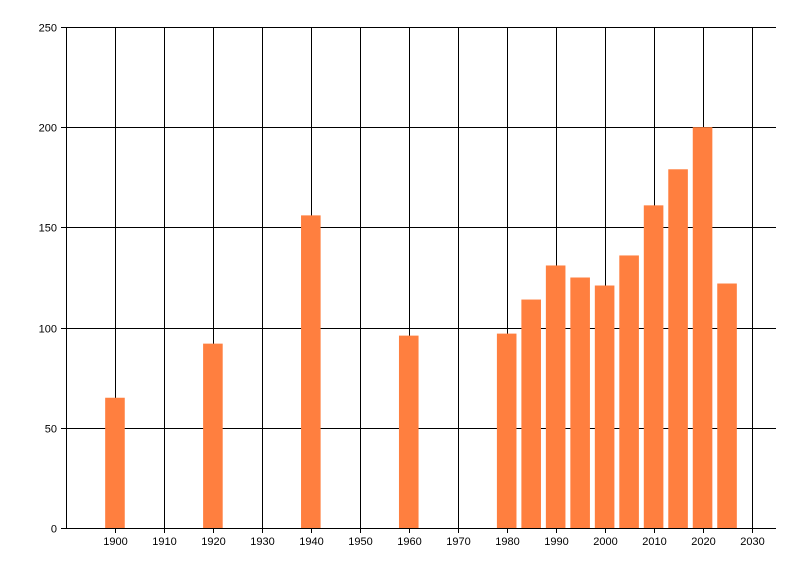 Image resolution: width=800 pixels, height=576 pixels. I want to click on y-tick-label: 0, so click(54, 530).